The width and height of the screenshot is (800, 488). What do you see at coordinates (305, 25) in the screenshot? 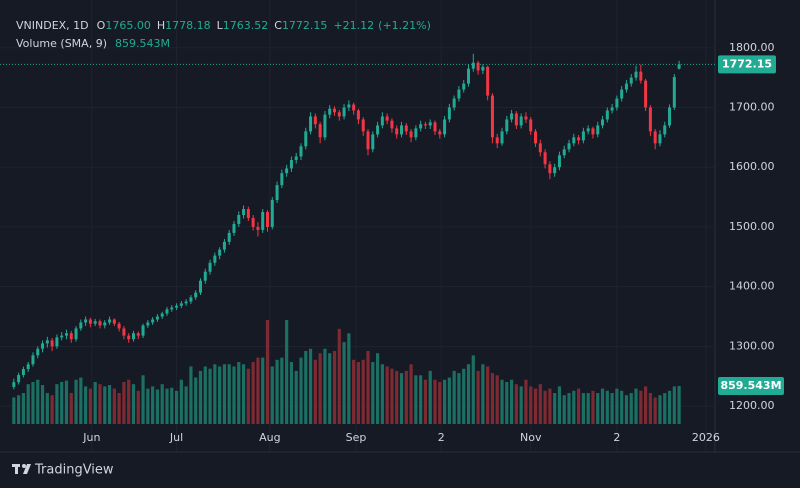
I see `field-value: 1772.15` at bounding box center [305, 25].